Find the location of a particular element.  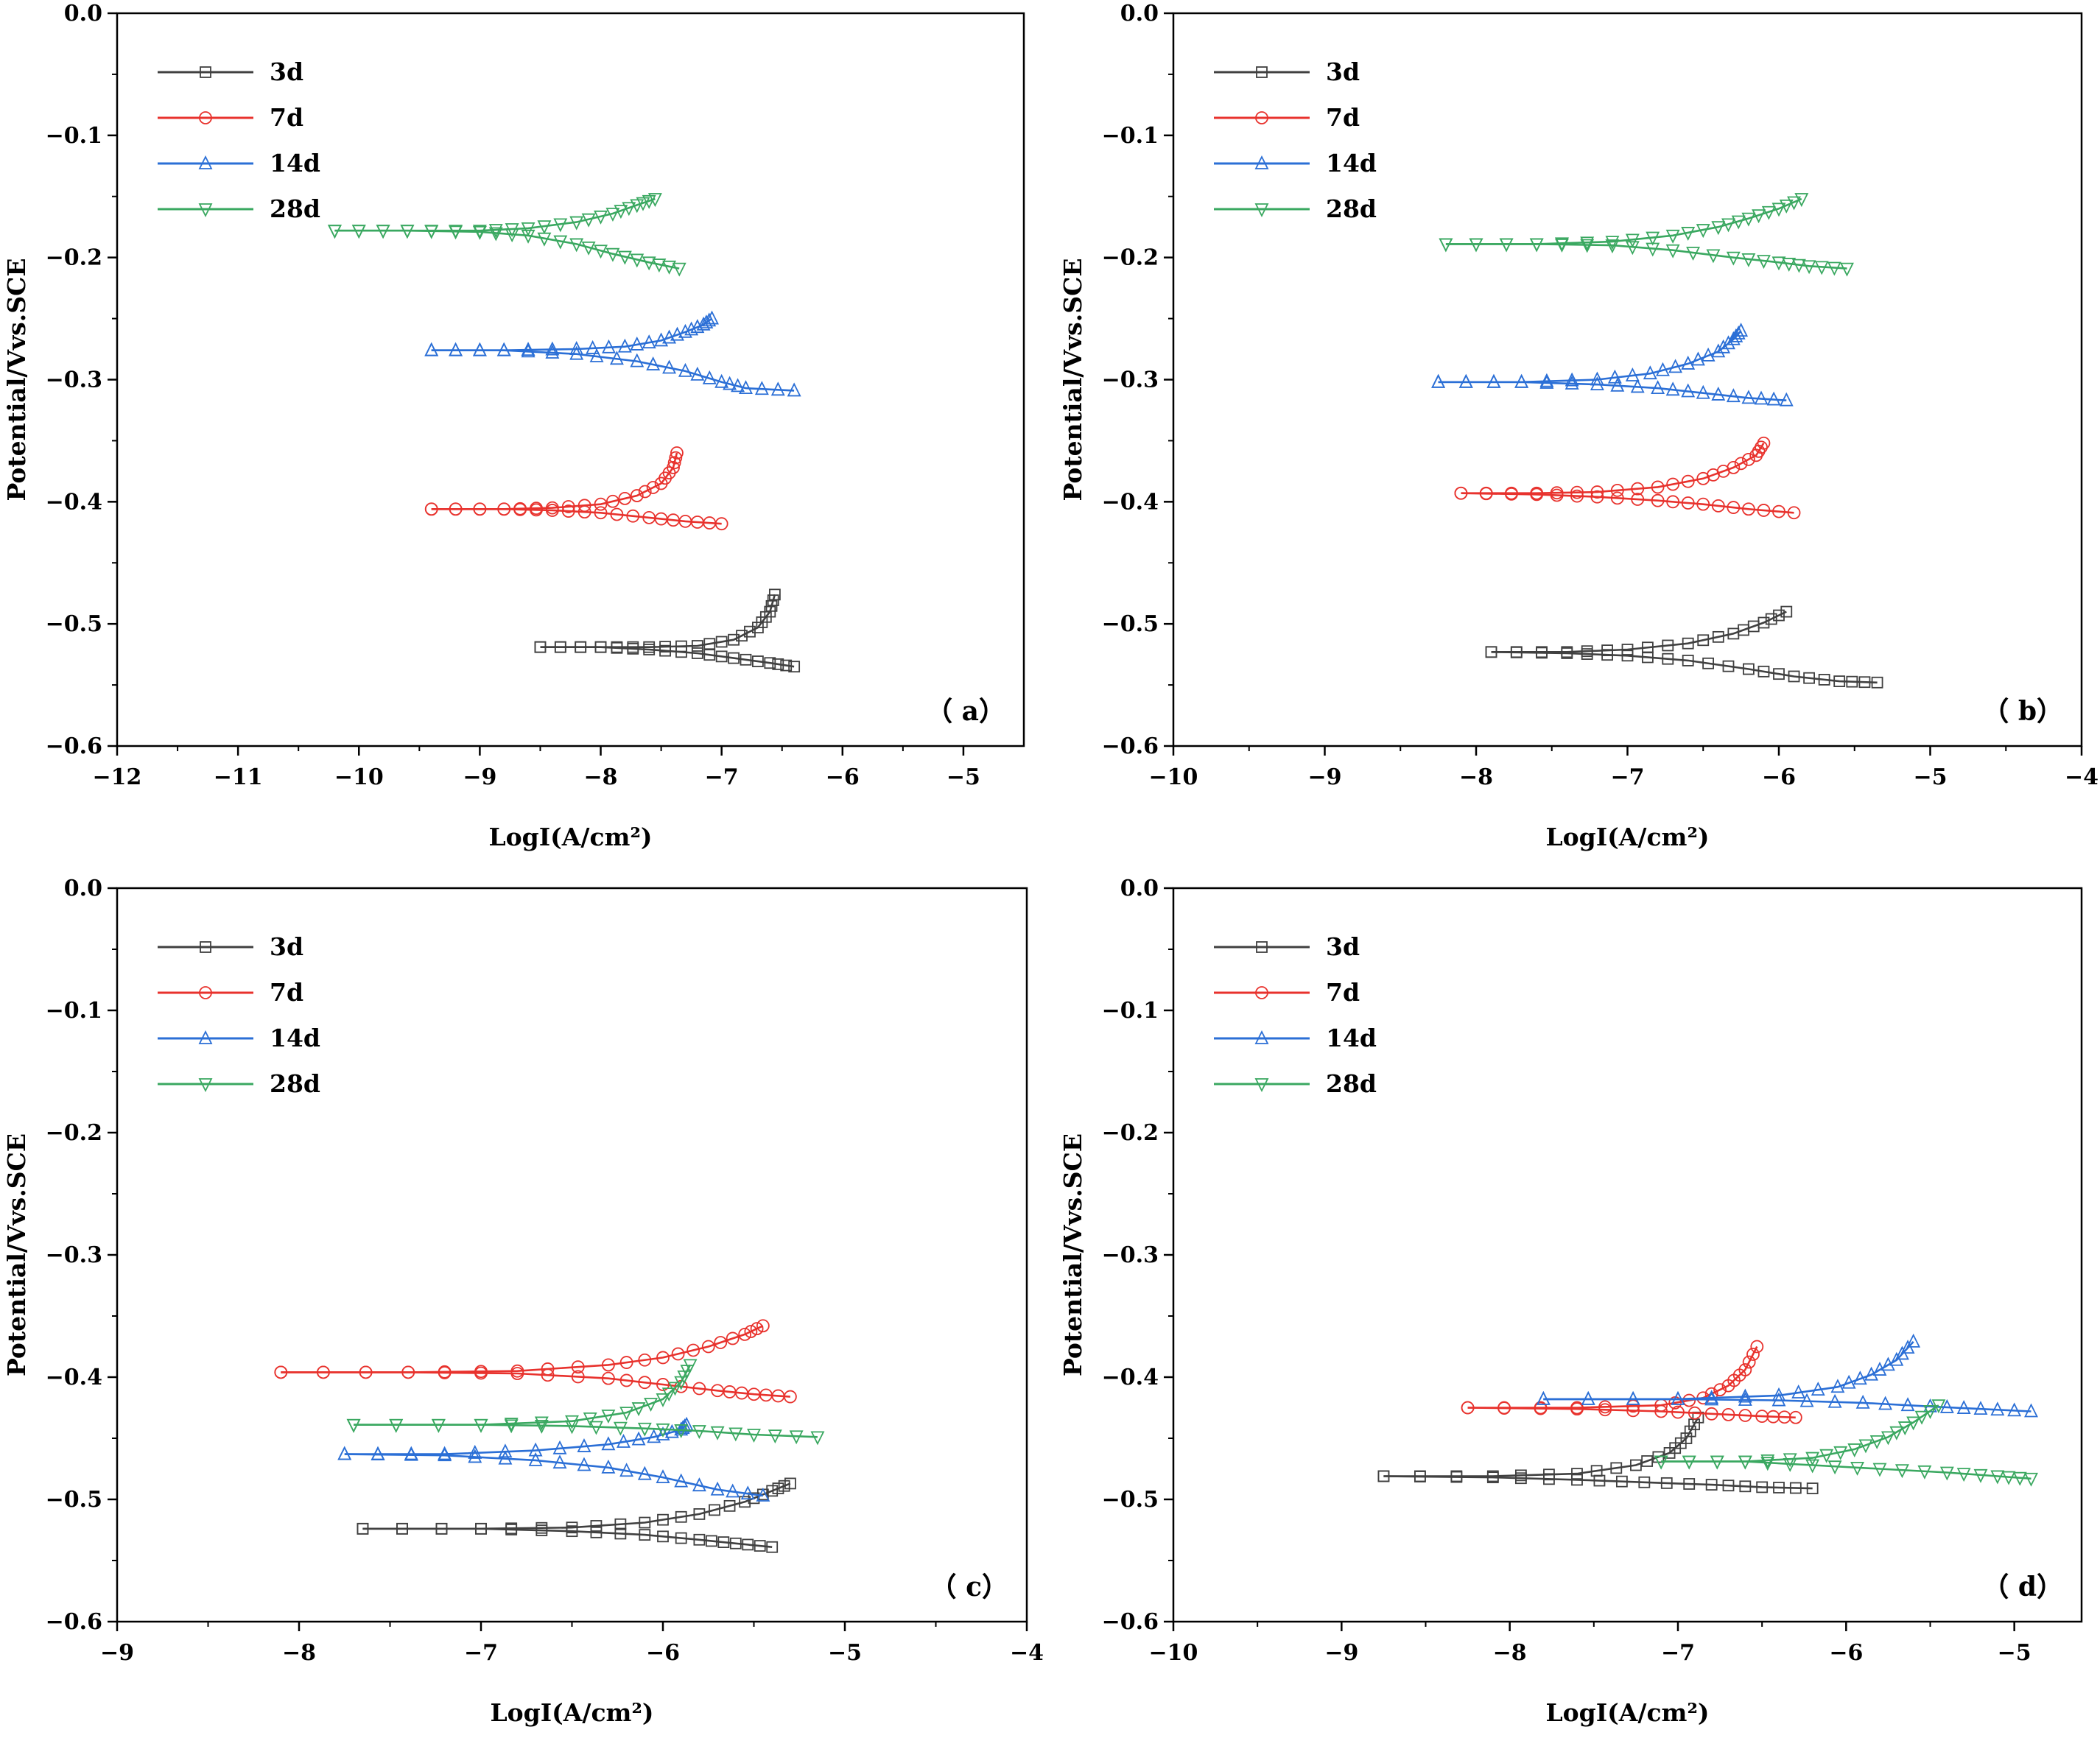

x-tick-label: −8 is located at coordinates (1510, 1653).